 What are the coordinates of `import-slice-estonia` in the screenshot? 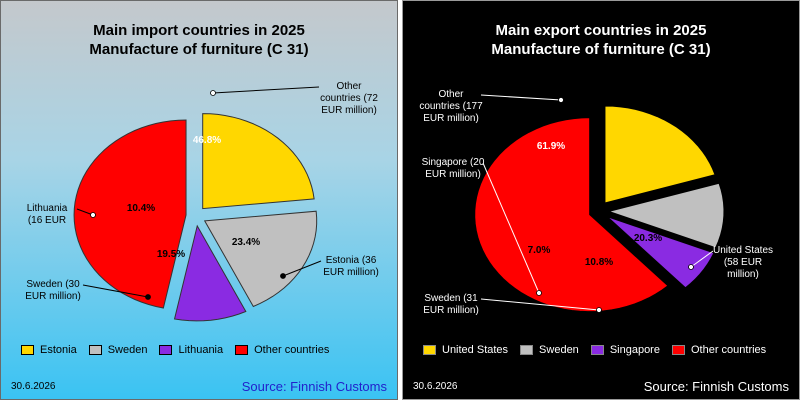 It's located at (258, 161).